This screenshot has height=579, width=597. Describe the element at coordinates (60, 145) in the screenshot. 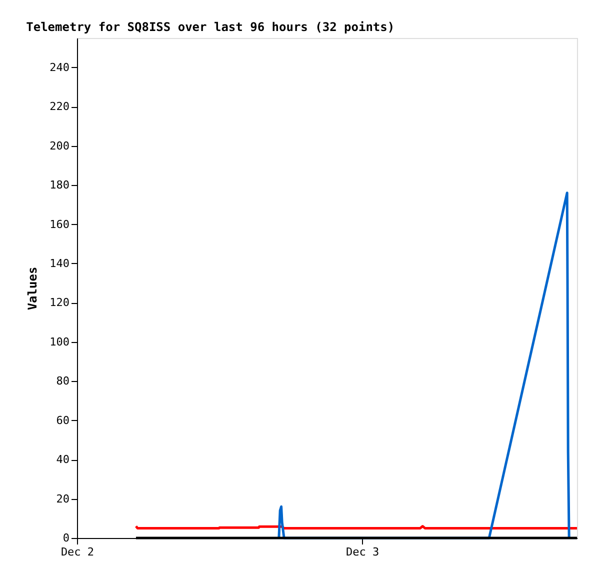

I see `y-tick-label: 200` at that location.